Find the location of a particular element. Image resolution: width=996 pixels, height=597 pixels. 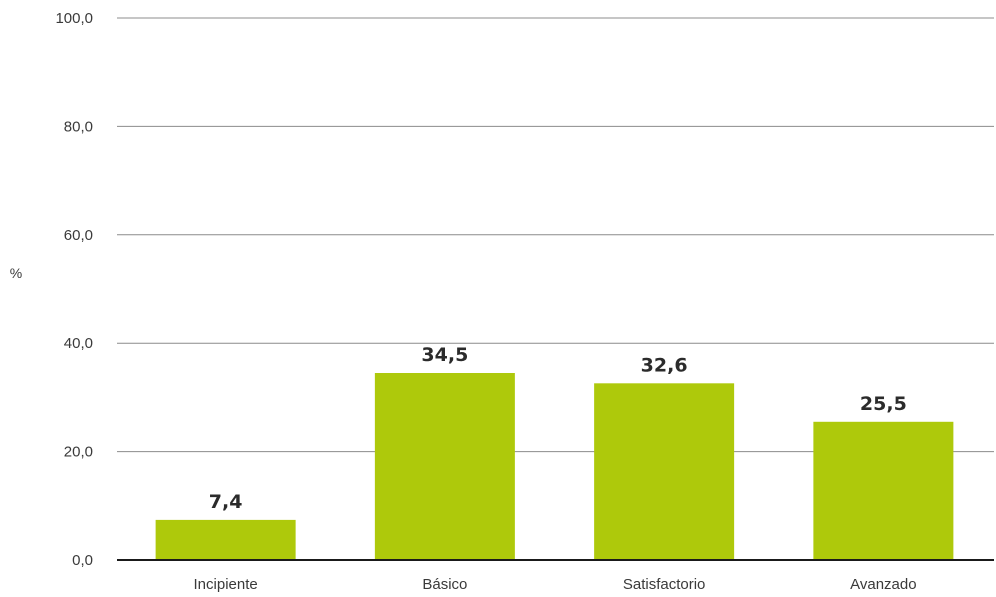

x-tick-label: Satisfactorio is located at coordinates (664, 584).